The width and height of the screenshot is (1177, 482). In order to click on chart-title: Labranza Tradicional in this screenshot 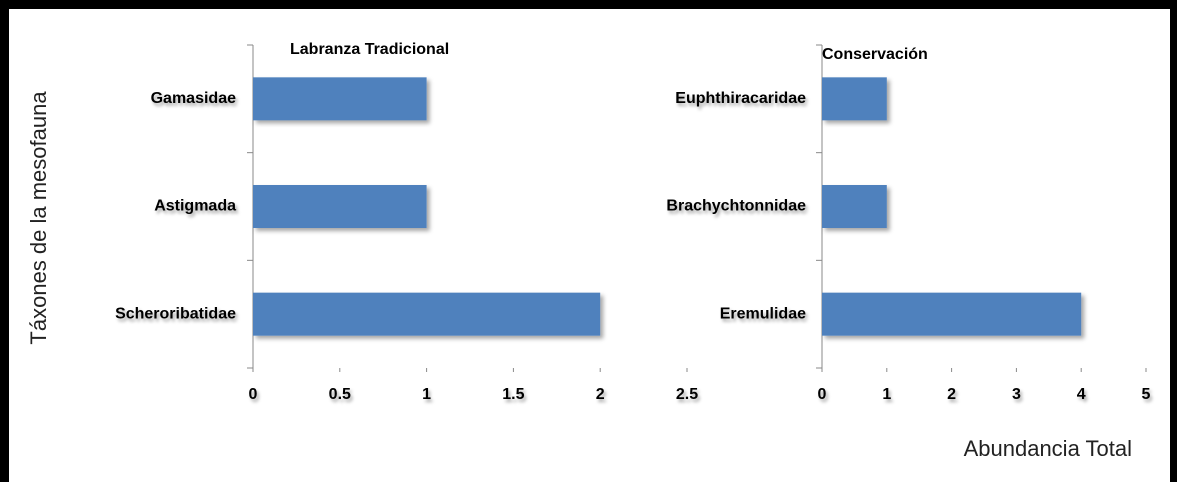, I will do `click(369, 49)`.